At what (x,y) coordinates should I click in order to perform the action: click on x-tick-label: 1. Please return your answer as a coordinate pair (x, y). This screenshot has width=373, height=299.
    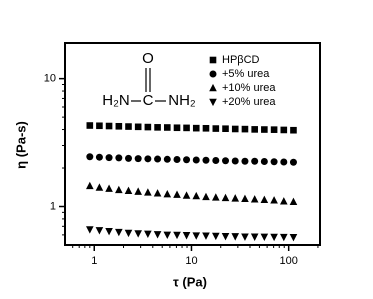
    Looking at the image, I should click on (94, 261).